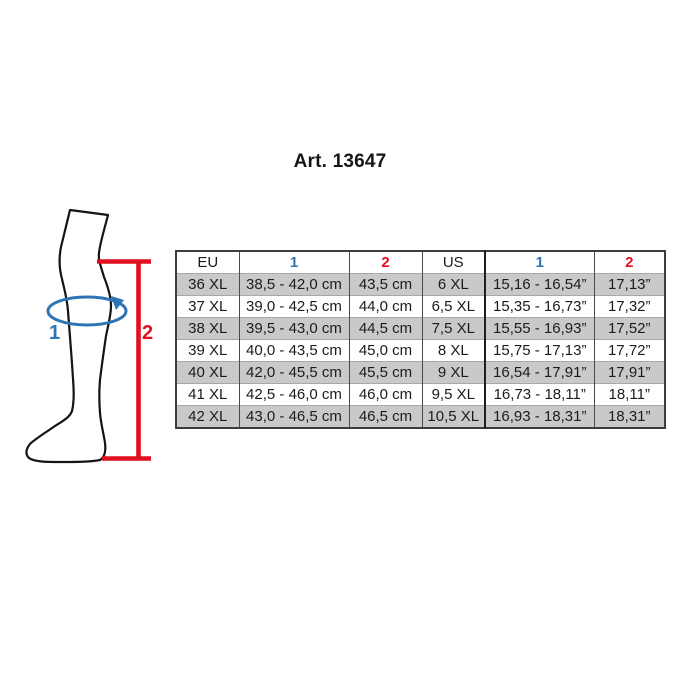 The height and width of the screenshot is (680, 680). I want to click on table-cell: 39,0 - 42,5 cm, so click(293, 306).